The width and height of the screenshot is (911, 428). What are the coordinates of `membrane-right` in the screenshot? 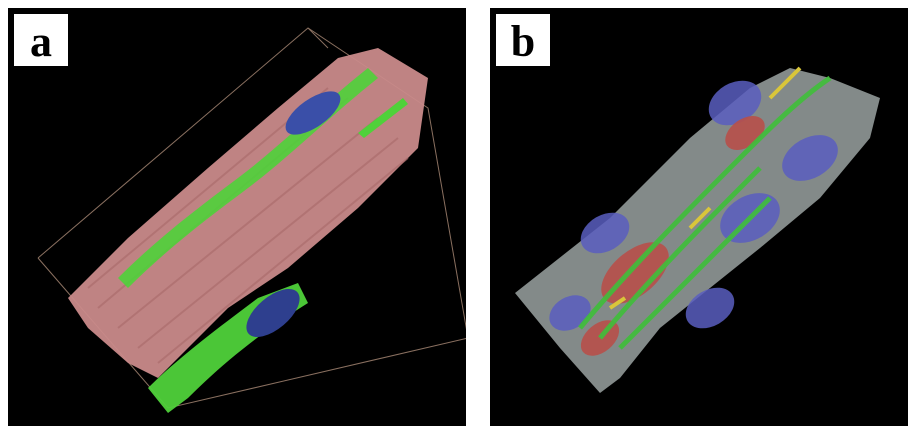 It's located at (383, 118).